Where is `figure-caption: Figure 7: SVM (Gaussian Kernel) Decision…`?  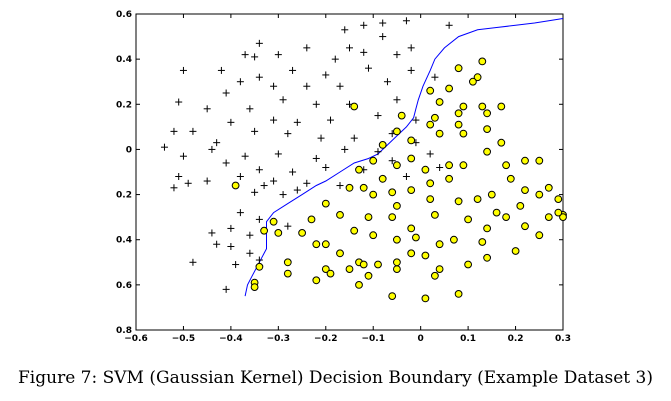
figure-caption: Figure 7: SVM (Gaussian Kernel) Decision… is located at coordinates (335, 378).